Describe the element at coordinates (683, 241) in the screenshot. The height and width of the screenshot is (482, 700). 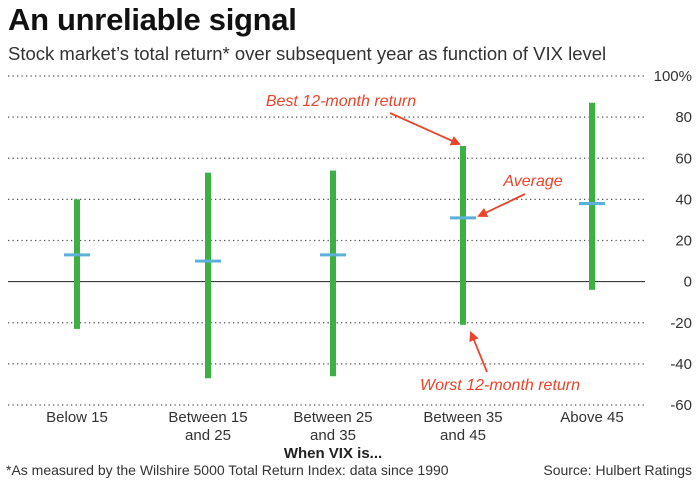
I see `y-tick-label: 20` at that location.